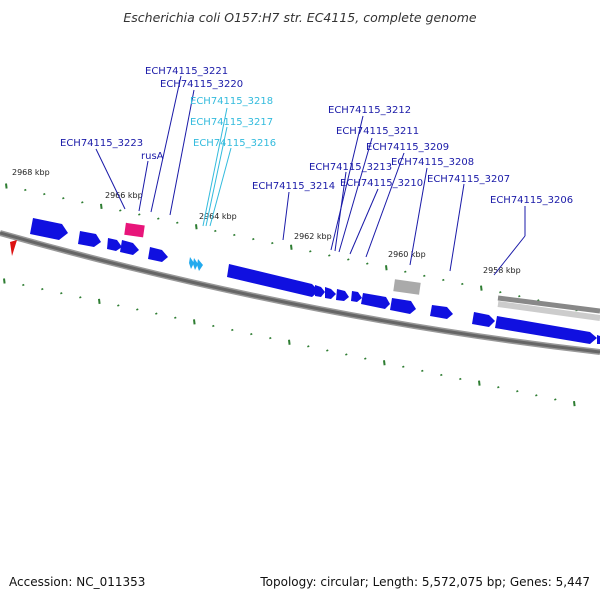 The image size is (600, 600). Describe the element at coordinates (124, 195) in the screenshot. I see `kbp-label: 2966 kbp` at that location.